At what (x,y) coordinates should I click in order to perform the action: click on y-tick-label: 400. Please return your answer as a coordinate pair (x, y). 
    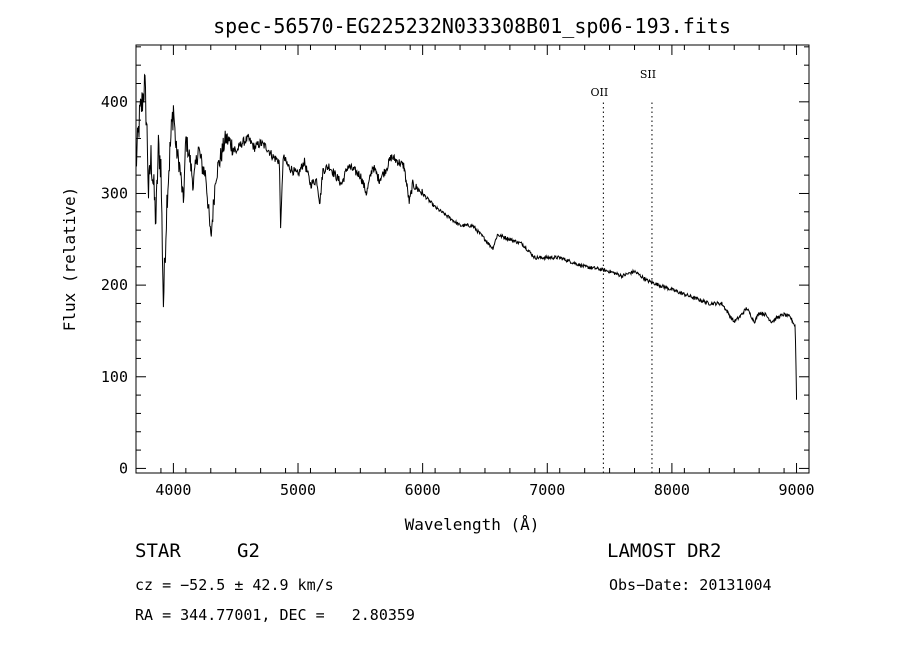
    Looking at the image, I should click on (114, 102).